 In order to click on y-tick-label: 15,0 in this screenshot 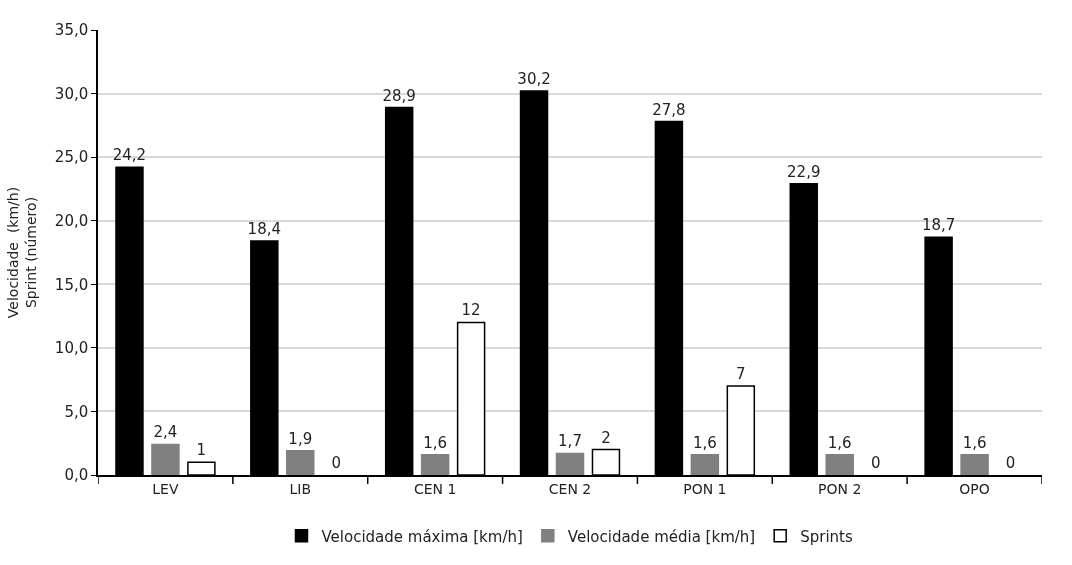, I will do `click(71, 284)`.